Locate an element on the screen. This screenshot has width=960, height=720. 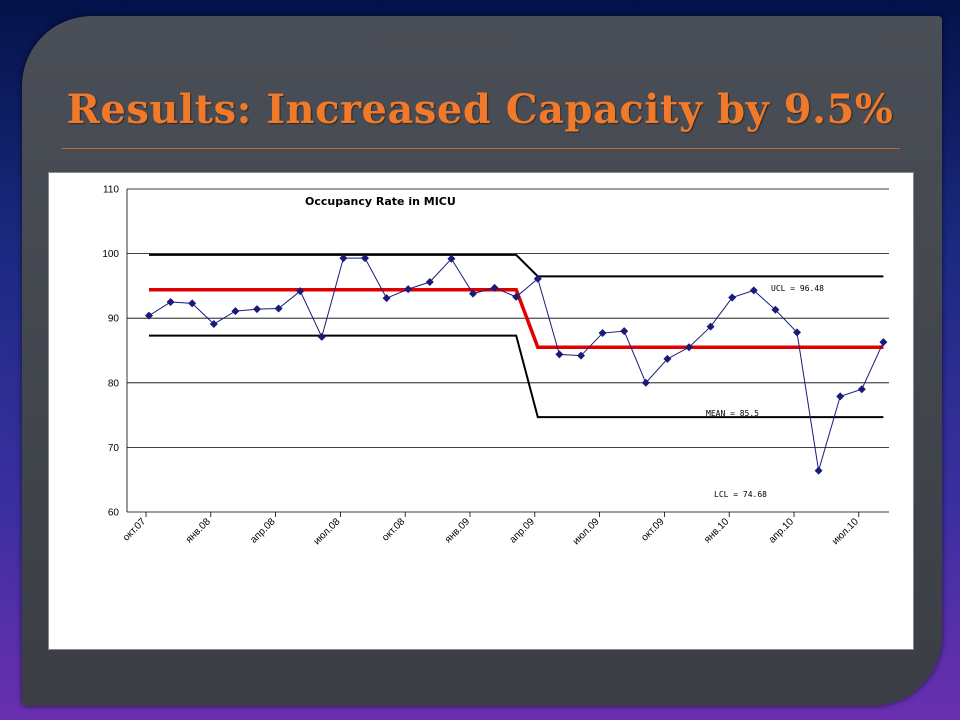
x-tick-label: окт.09 is located at coordinates (652, 529).